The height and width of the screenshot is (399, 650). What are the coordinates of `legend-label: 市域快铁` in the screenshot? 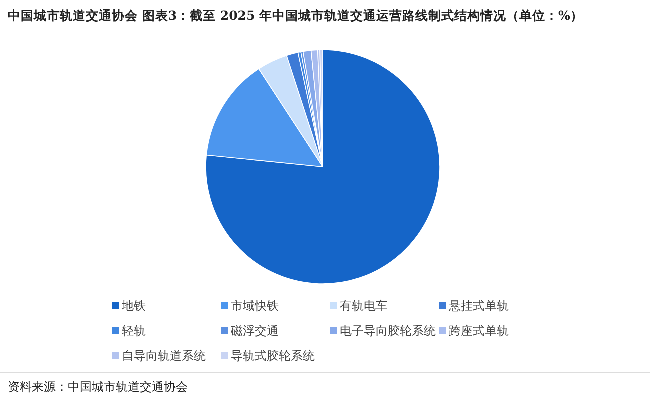 It's located at (255, 306).